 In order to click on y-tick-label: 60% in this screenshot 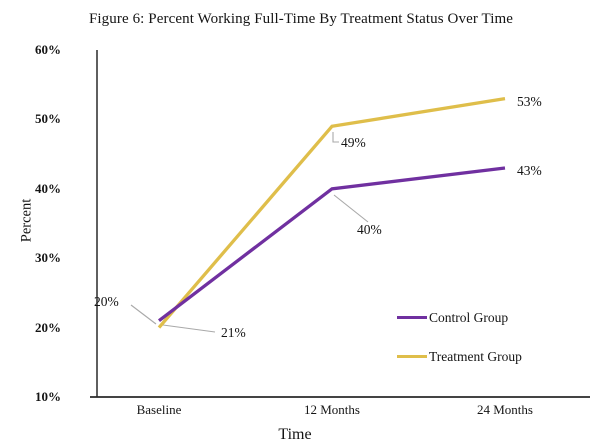, I will do `click(48, 49)`.